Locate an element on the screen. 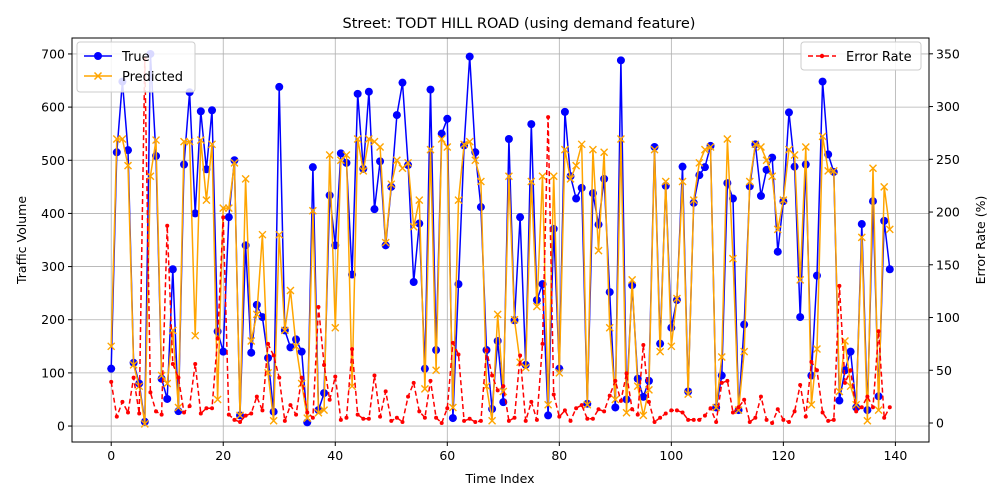 This screenshot has width=1000, height=500. y-tick-label: 100 is located at coordinates (53, 372).